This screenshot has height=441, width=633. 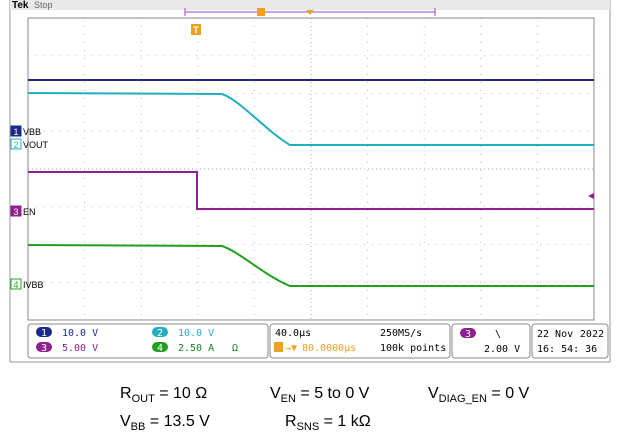 What do you see at coordinates (33, 285) in the screenshot?
I see `channel-label: IVBB` at bounding box center [33, 285].